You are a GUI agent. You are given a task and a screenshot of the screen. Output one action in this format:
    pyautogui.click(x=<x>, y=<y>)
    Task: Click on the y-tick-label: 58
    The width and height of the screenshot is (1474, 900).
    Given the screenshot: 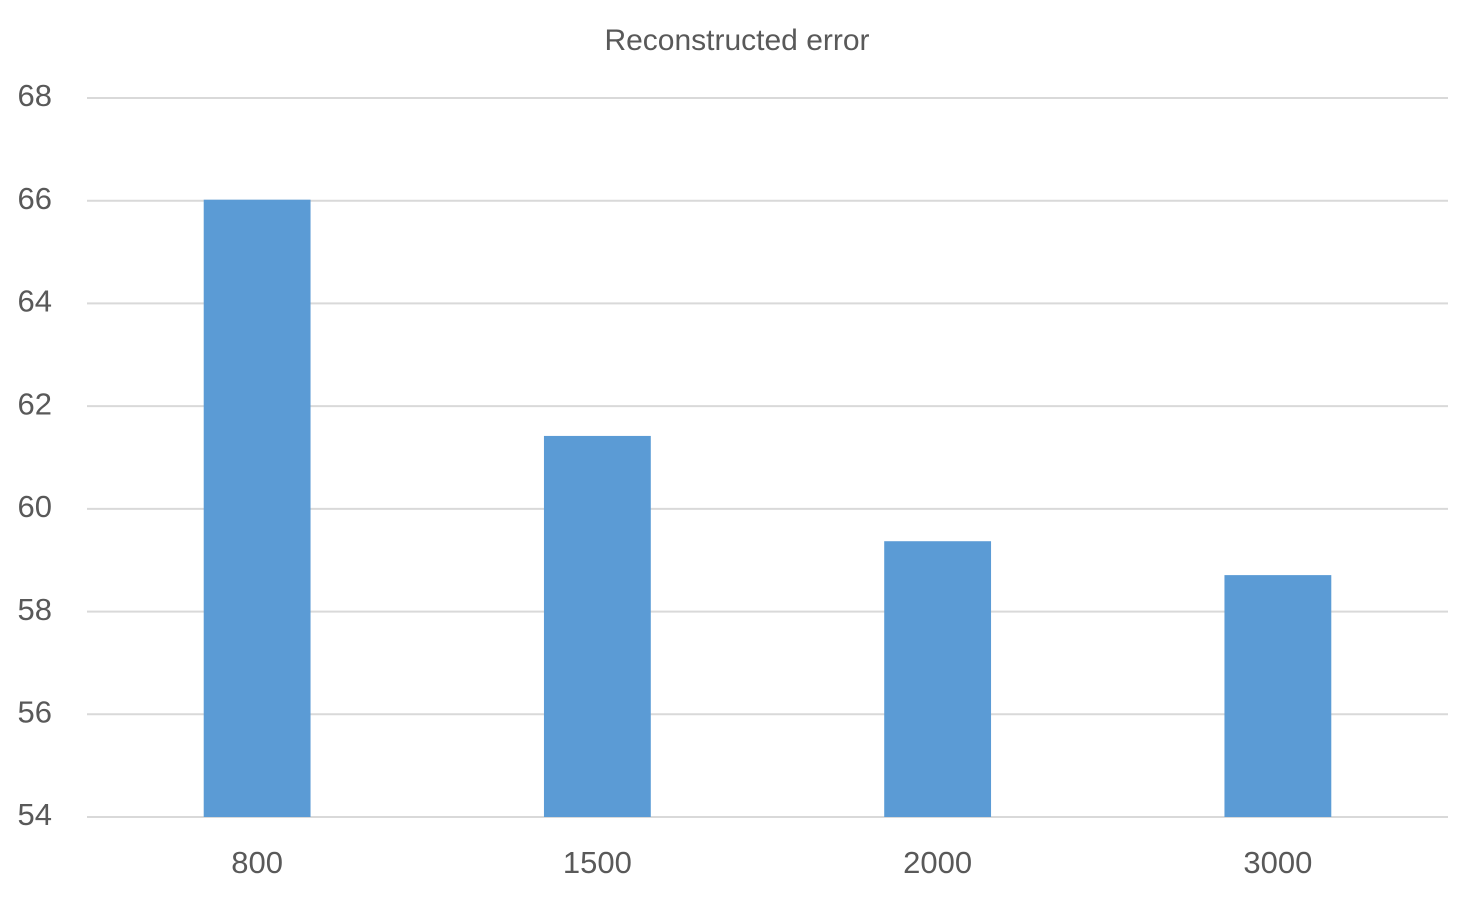 What is the action you would take?
    pyautogui.click(x=35, y=609)
    